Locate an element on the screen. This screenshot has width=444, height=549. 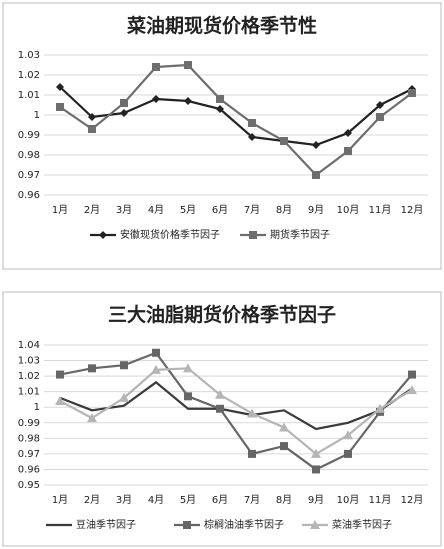
y-tick-label: 1.04 is located at coordinates (29, 345).